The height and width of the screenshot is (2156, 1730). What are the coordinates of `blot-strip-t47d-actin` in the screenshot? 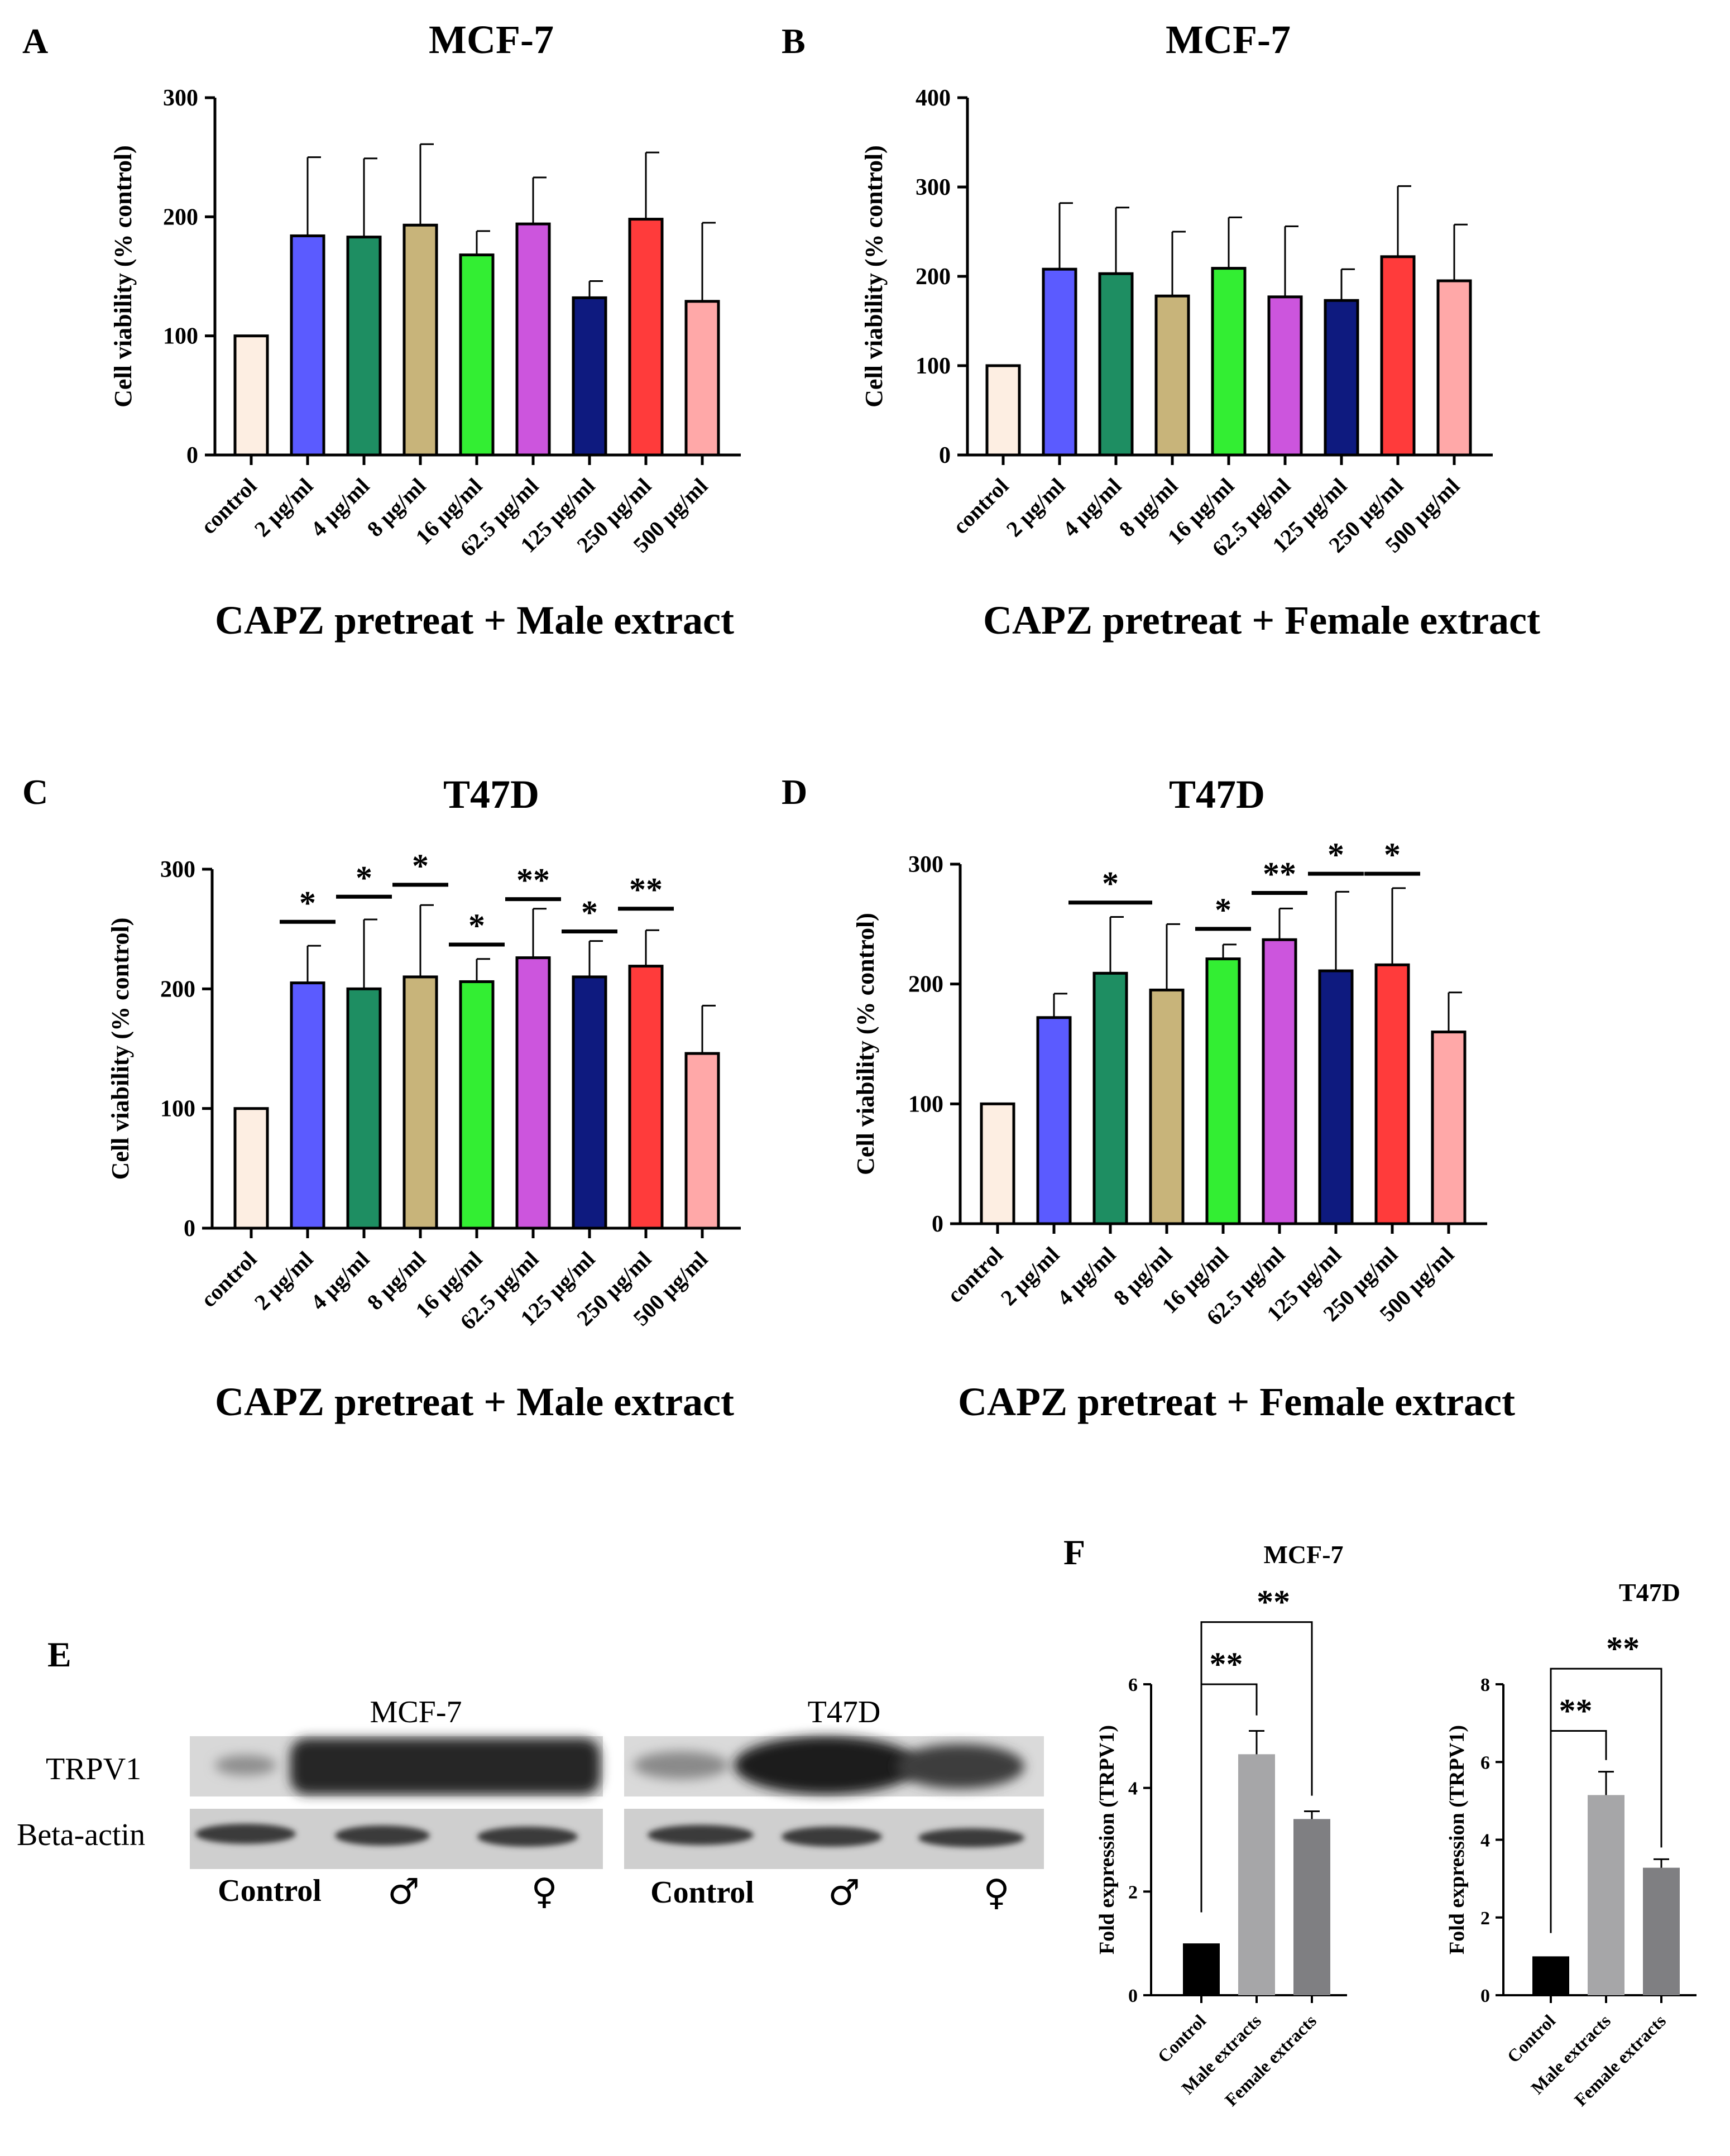 It's located at (834, 1839).